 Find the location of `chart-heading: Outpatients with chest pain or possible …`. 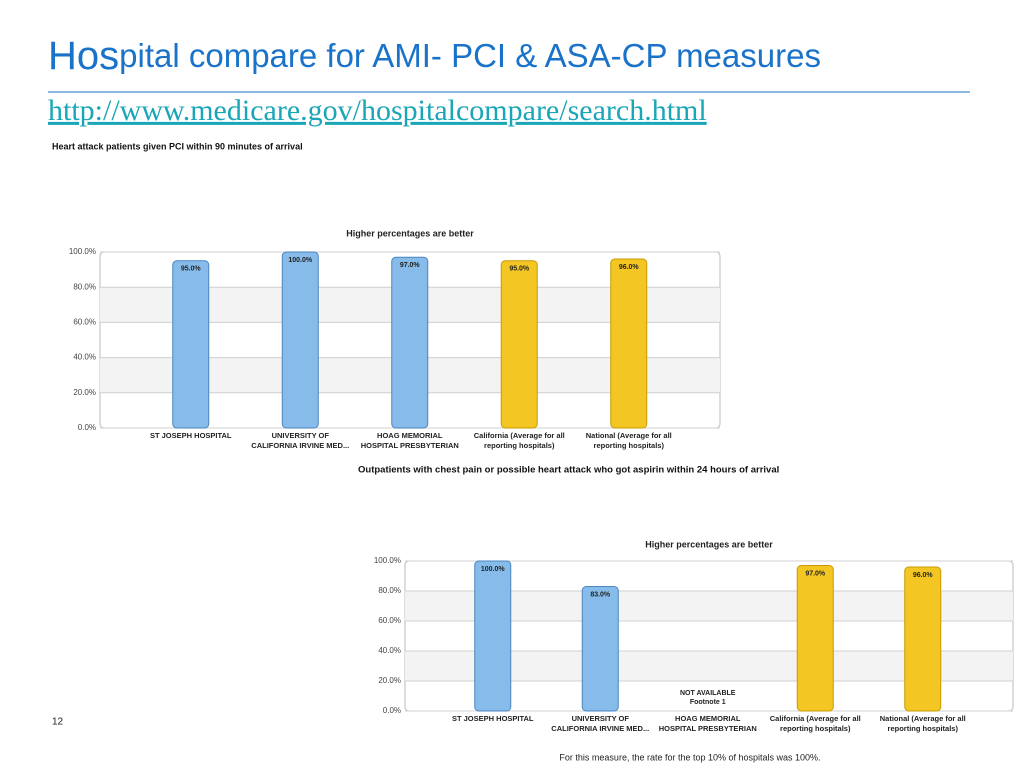

chart-heading: Outpatients with chest pain or possible … is located at coordinates (568, 470).